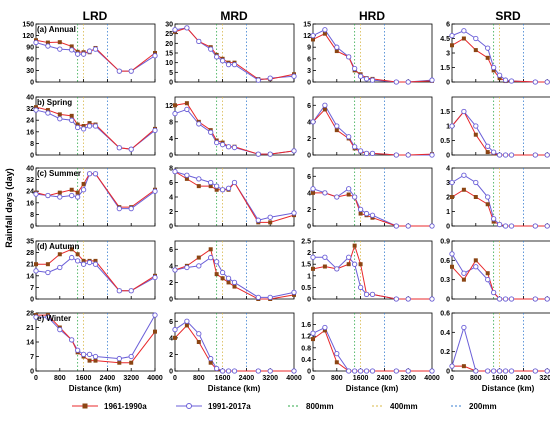 This screenshot has height=427, width=550. What do you see at coordinates (32, 357) in the screenshot?
I see `y-tick-label: 7` at bounding box center [32, 357].